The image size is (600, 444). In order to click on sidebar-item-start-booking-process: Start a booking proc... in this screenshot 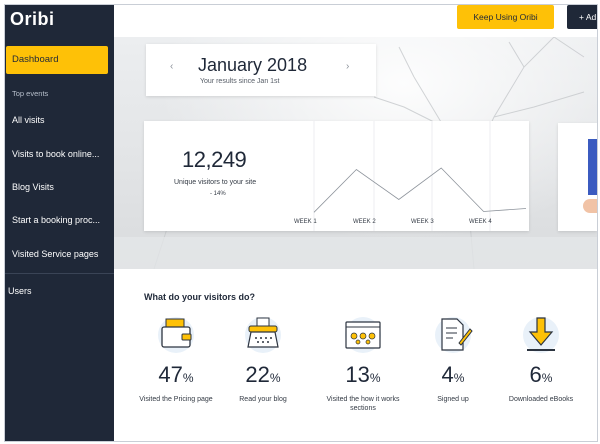, I will do `click(56, 220)`.